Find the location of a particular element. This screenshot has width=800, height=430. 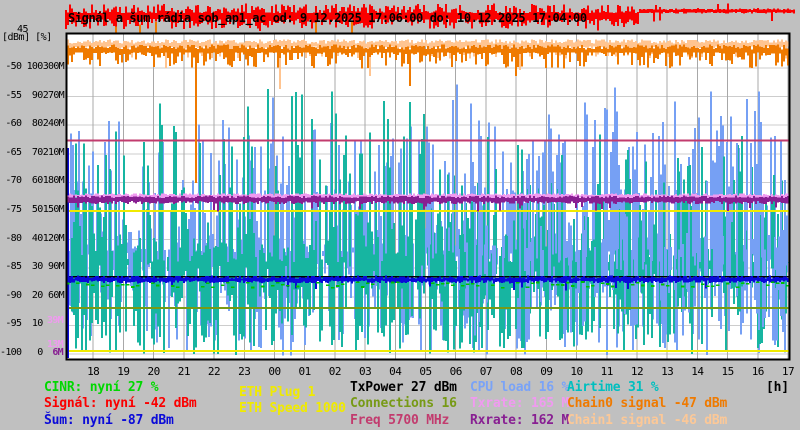

legend-freq: Freq 5700 MHz is located at coordinates (400, 420).